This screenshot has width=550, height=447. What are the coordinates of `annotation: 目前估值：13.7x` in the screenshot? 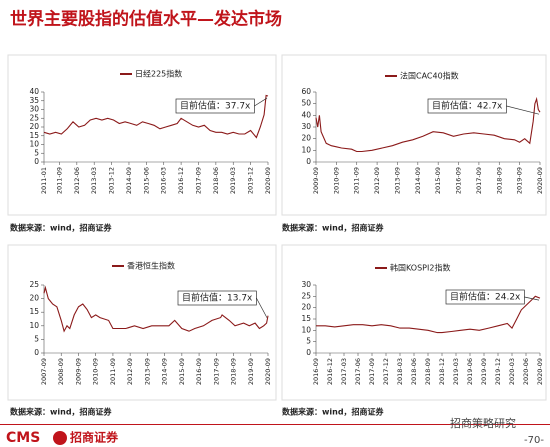 It's located at (217, 298).